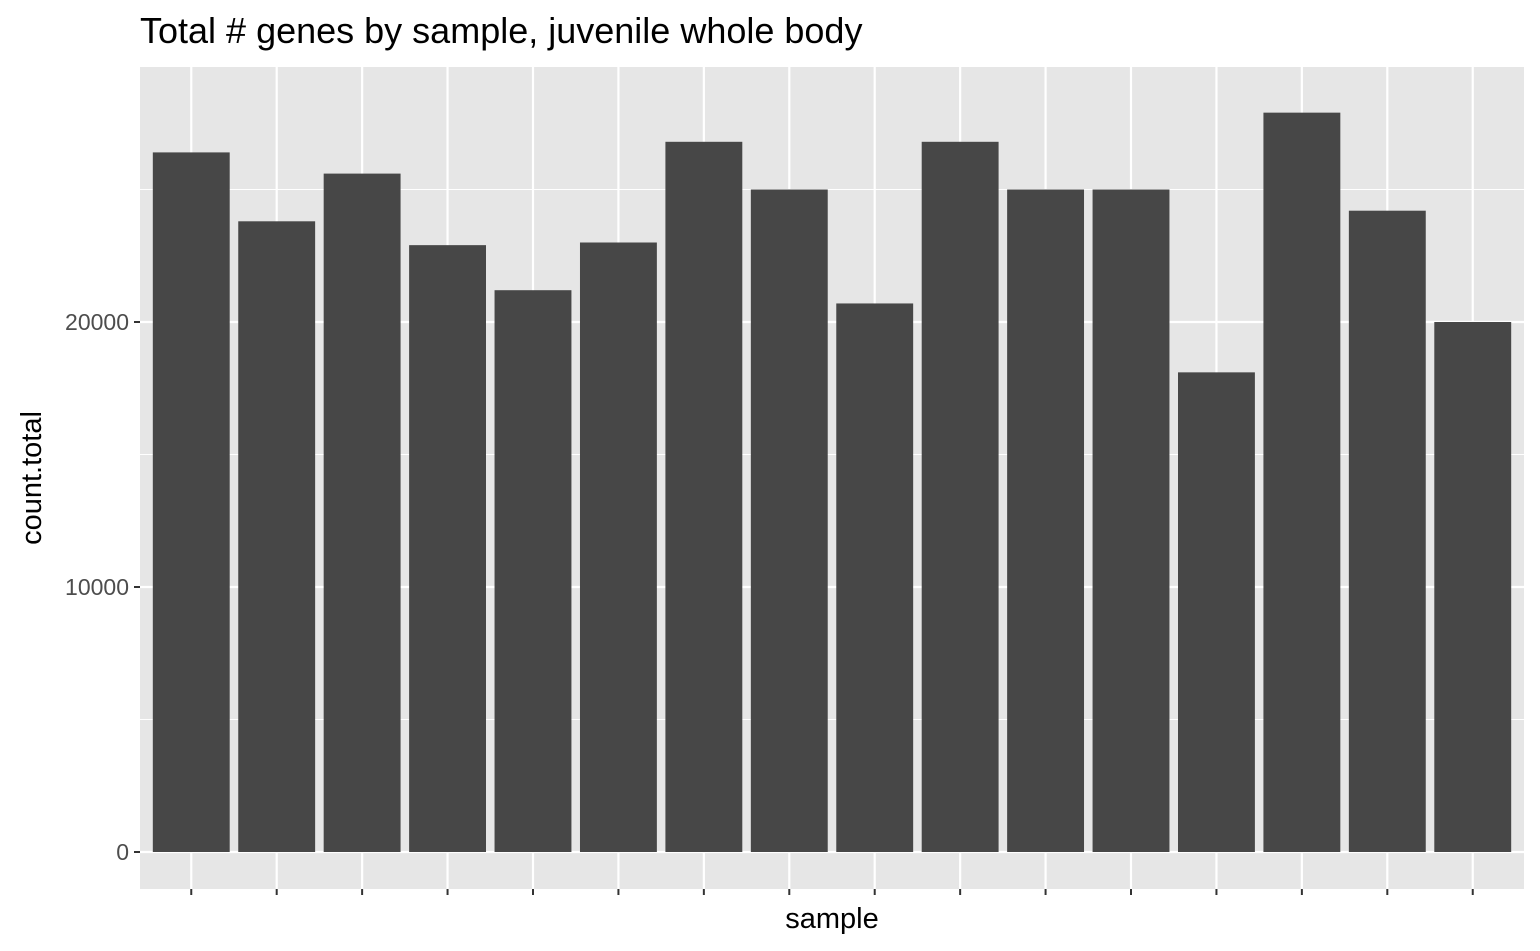  I want to click on y-tick-label: 0, so click(122, 852).